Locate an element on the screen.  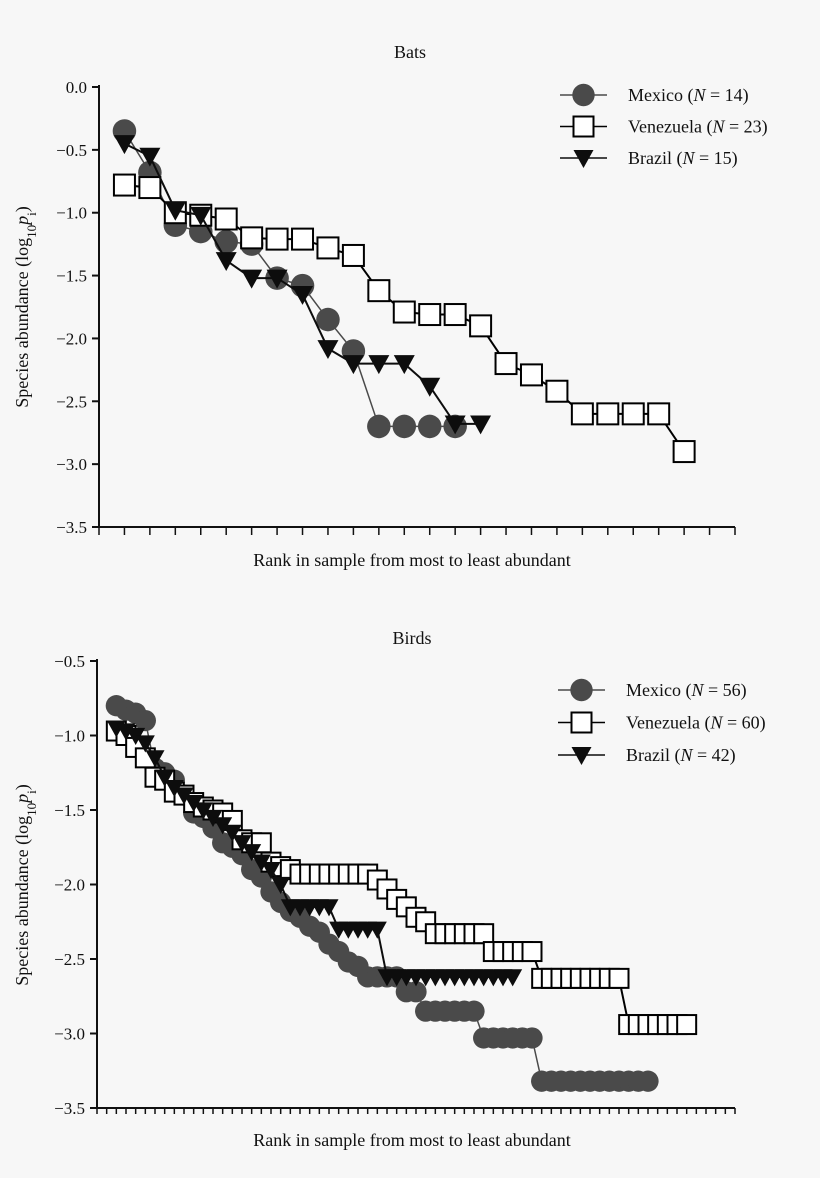
y-axis-label-part: p is located at coordinates (22, 221).